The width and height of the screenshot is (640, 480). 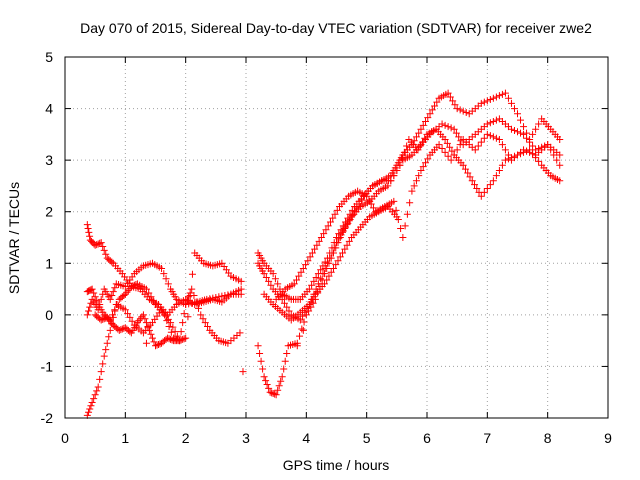 What do you see at coordinates (49, 160) in the screenshot?
I see `y-tick-label: 3` at bounding box center [49, 160].